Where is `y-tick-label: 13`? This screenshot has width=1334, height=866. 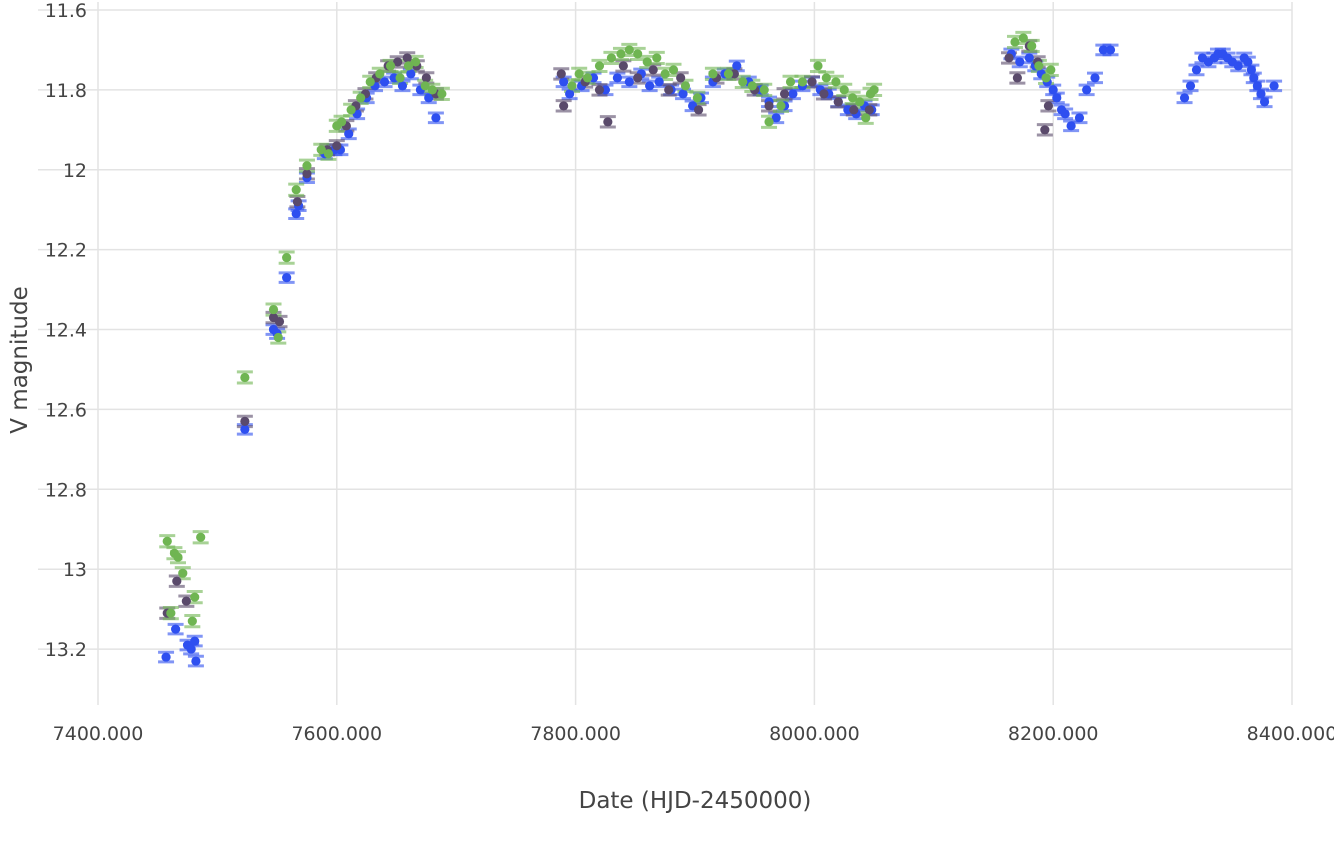
y-tick-label: 13 is located at coordinates (75, 570).